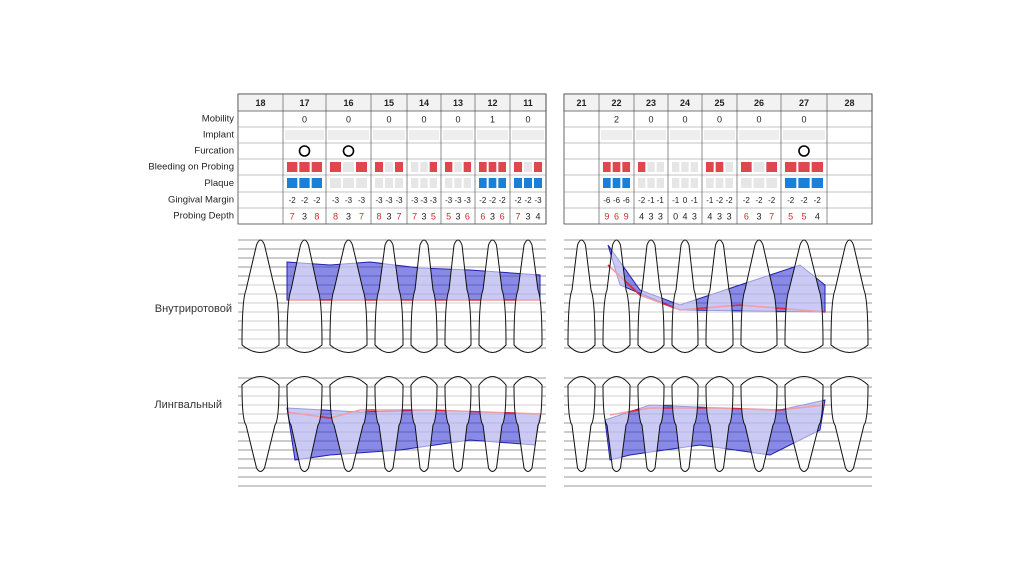  I want to click on view-label: Внутриротовой, so click(193, 309).